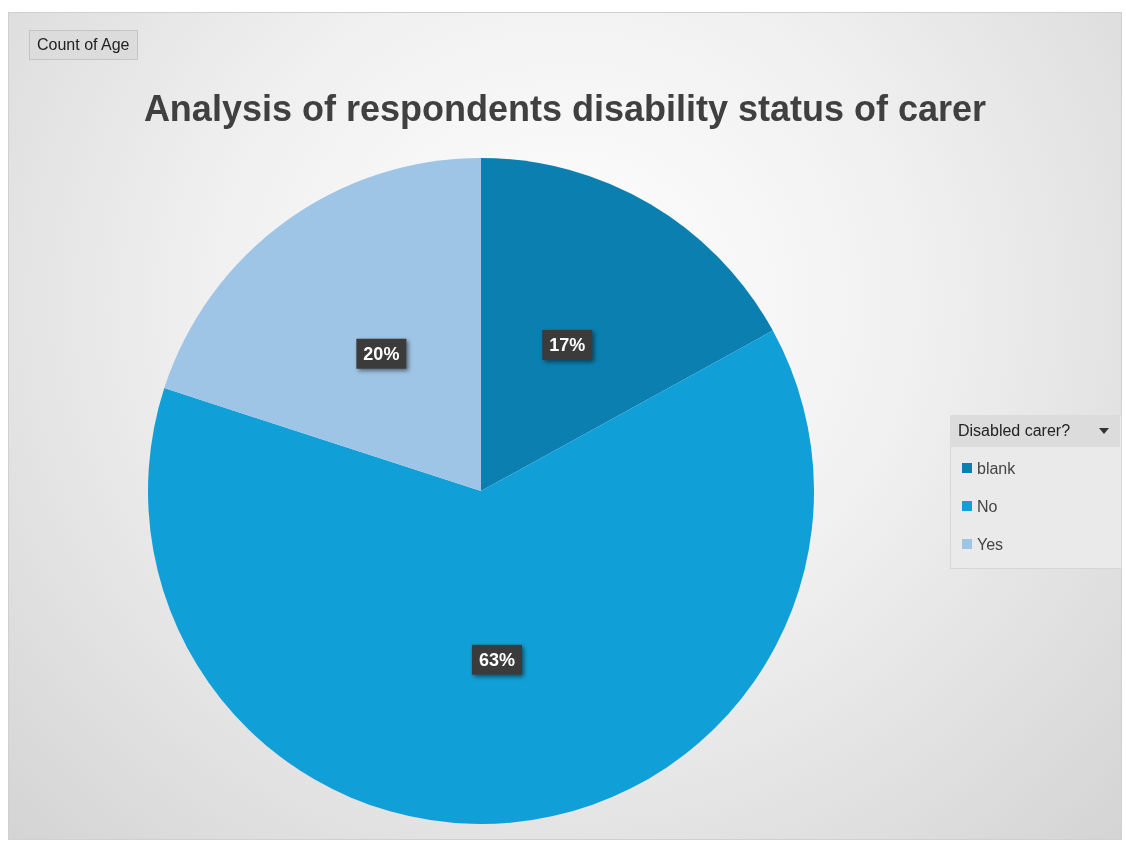 This screenshot has width=1126, height=842. What do you see at coordinates (83, 45) in the screenshot?
I see `text: Count of Age` at bounding box center [83, 45].